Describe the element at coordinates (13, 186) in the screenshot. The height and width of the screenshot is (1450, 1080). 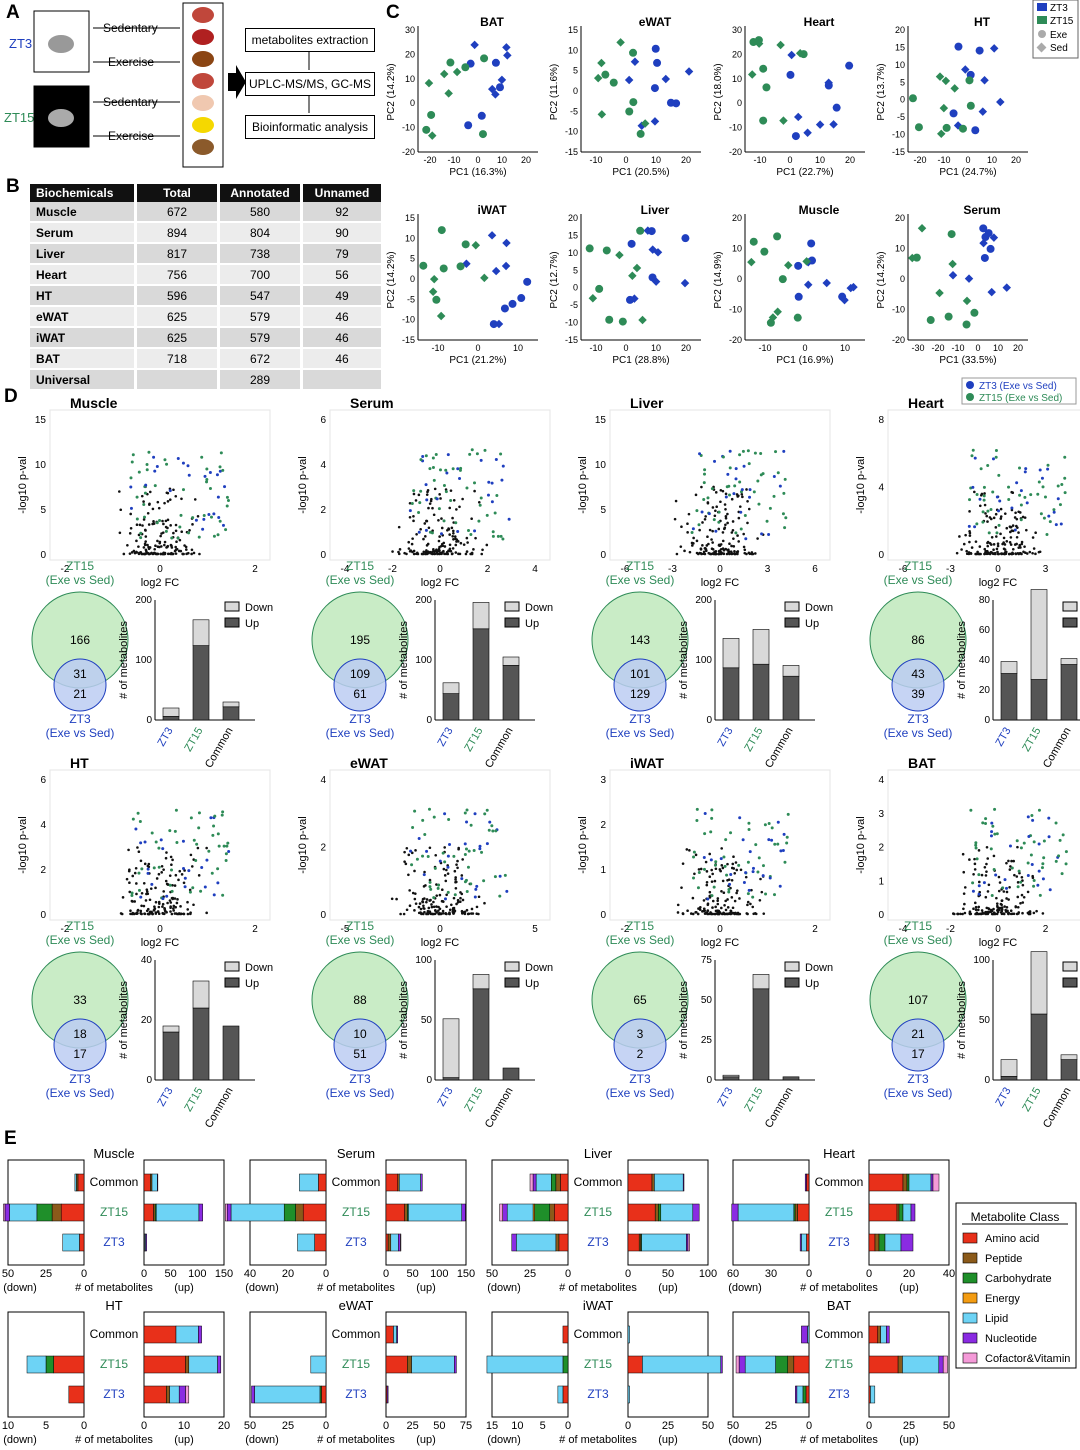
I see `panel-letter-b: B` at that location.